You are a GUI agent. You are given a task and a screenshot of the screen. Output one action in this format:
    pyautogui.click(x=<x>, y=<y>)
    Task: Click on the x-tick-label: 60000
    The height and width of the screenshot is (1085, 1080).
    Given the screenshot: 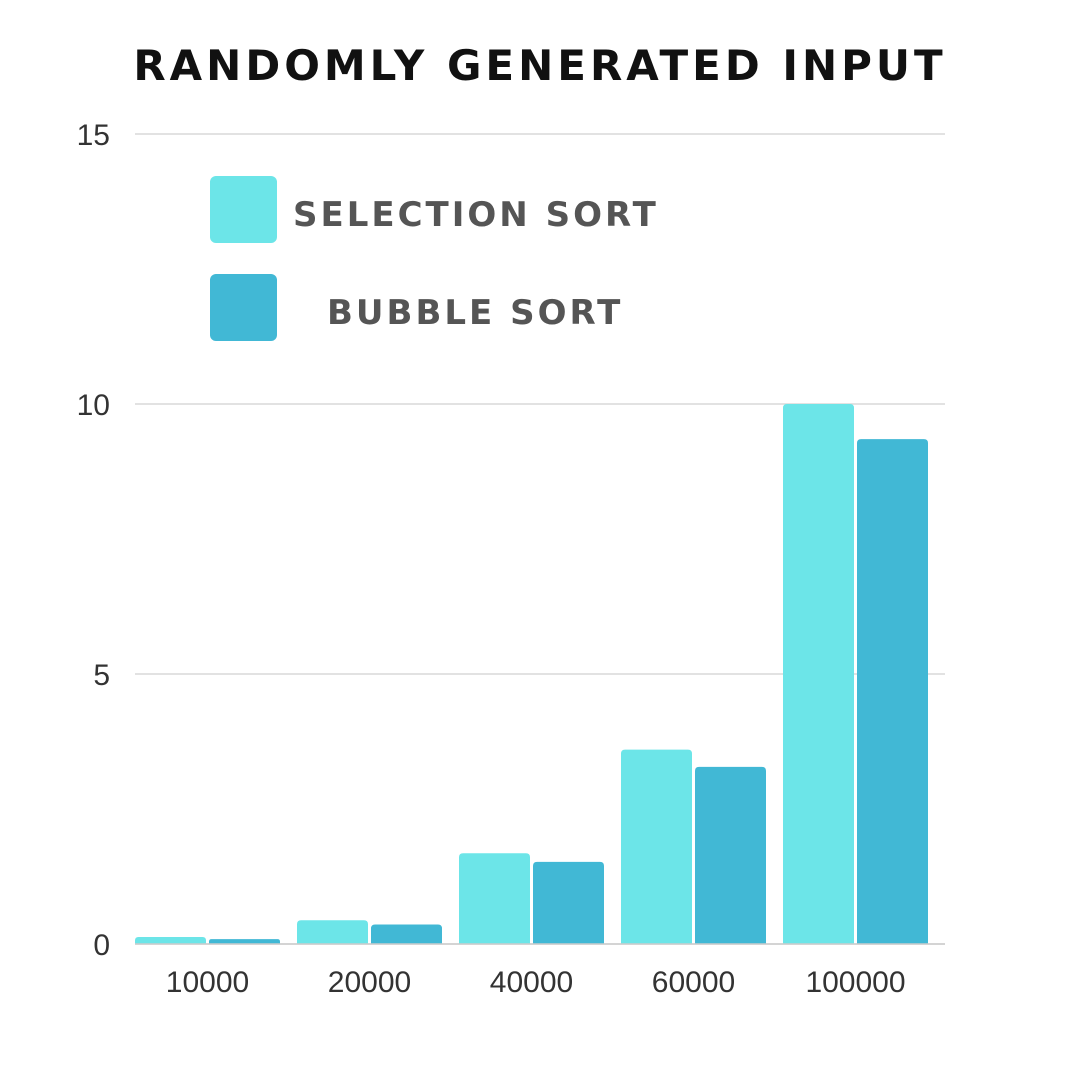 What is the action you would take?
    pyautogui.click(x=693, y=982)
    